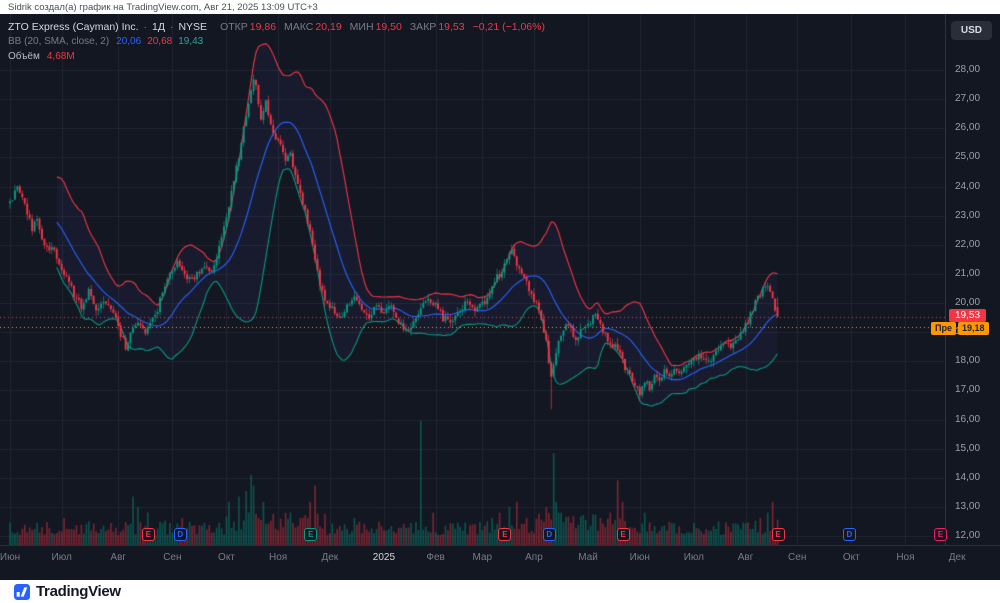 The height and width of the screenshot is (603, 1000). What do you see at coordinates (78, 591) in the screenshot?
I see `tradingview-wordmark: TradingView` at bounding box center [78, 591].